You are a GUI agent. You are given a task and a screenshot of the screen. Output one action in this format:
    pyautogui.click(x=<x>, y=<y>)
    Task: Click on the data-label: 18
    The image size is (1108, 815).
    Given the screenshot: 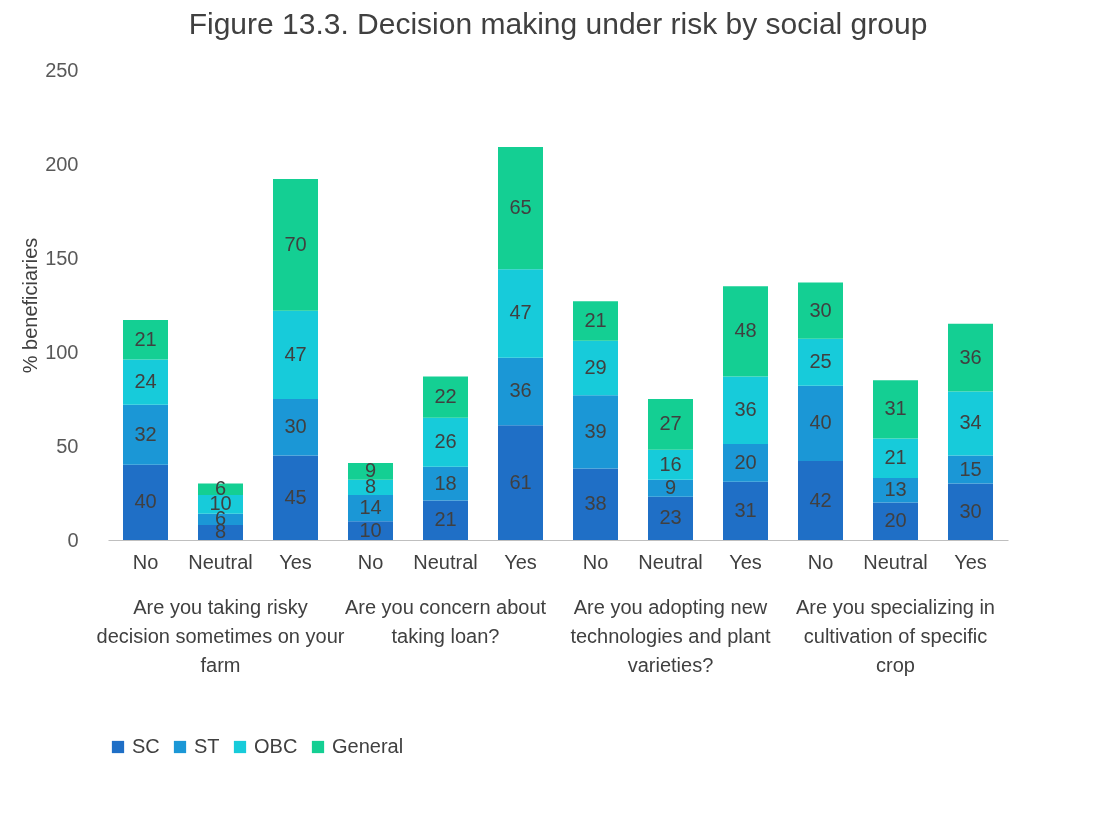 What is the action you would take?
    pyautogui.click(x=445, y=482)
    